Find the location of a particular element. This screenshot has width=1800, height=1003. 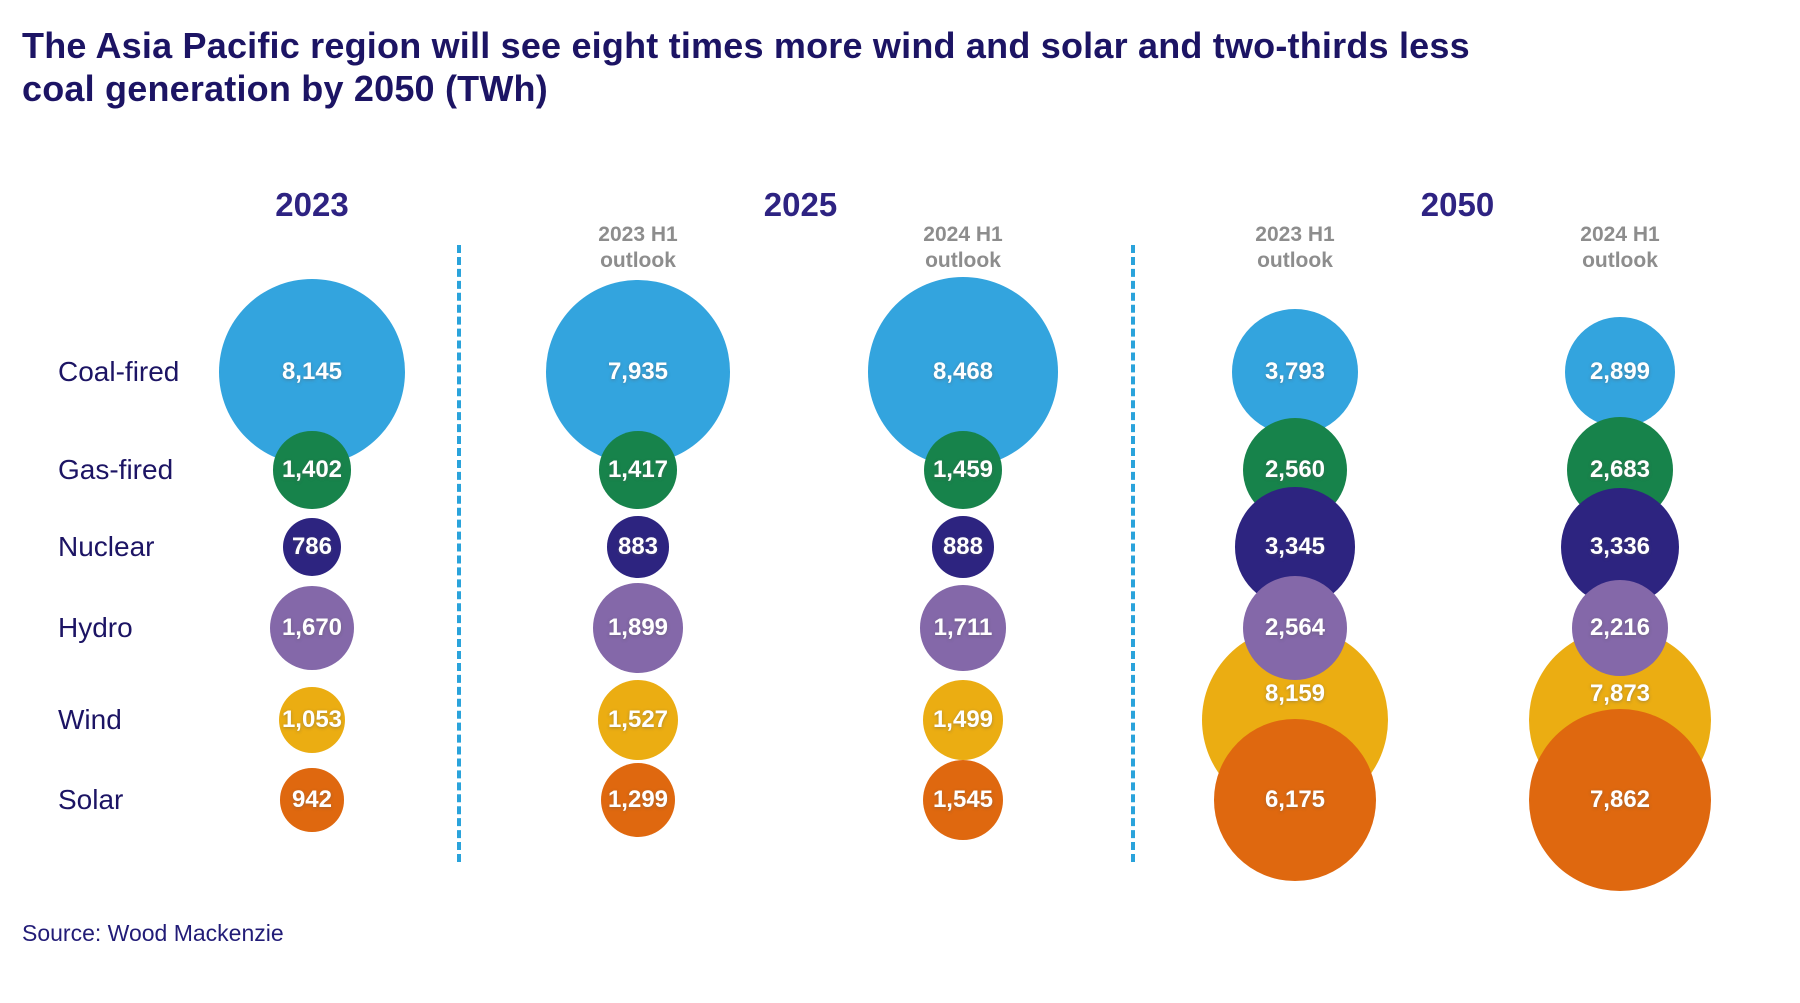

bubble-value-label: 1,459 is located at coordinates (963, 469).